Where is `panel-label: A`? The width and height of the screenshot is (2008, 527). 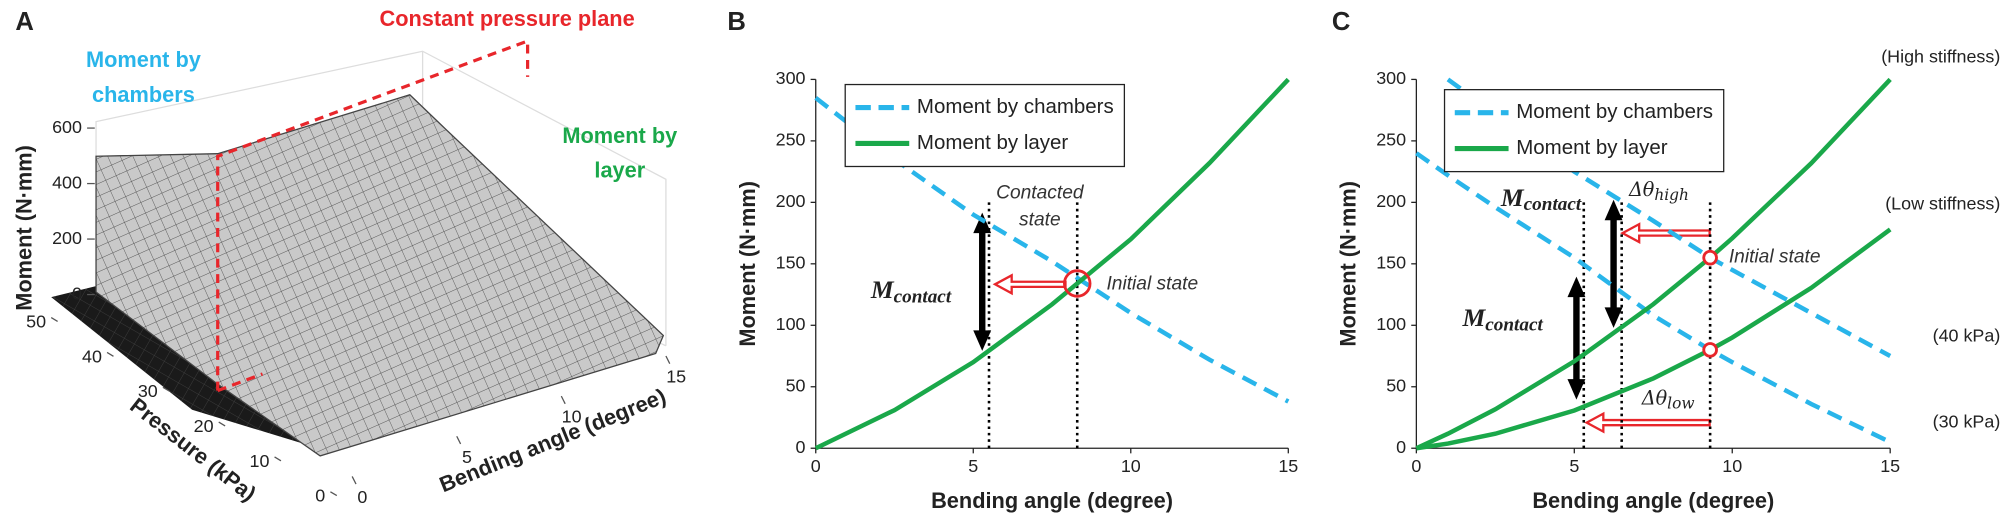 panel-label: A is located at coordinates (24, 22).